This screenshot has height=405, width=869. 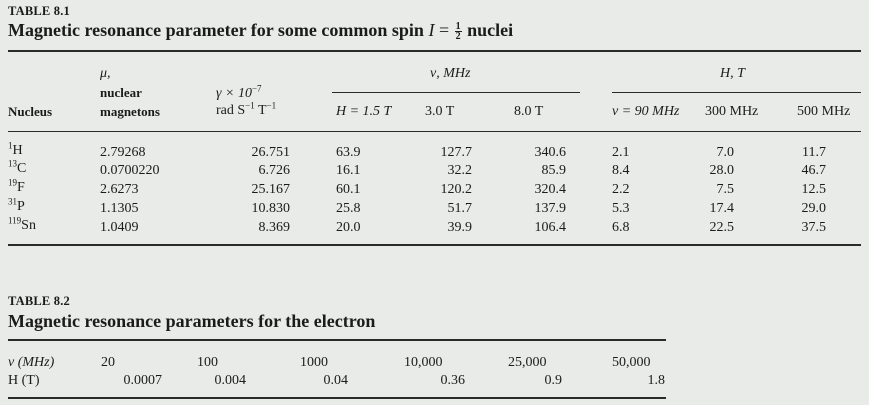 I want to click on cell-nu-2: 120.2, so click(x=456, y=189).